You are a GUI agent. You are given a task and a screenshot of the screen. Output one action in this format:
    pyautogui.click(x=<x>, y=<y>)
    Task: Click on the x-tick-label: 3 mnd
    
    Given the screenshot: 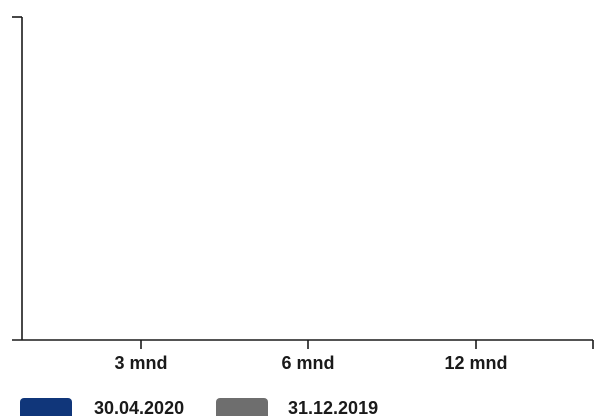 What is the action you would take?
    pyautogui.click(x=140, y=363)
    